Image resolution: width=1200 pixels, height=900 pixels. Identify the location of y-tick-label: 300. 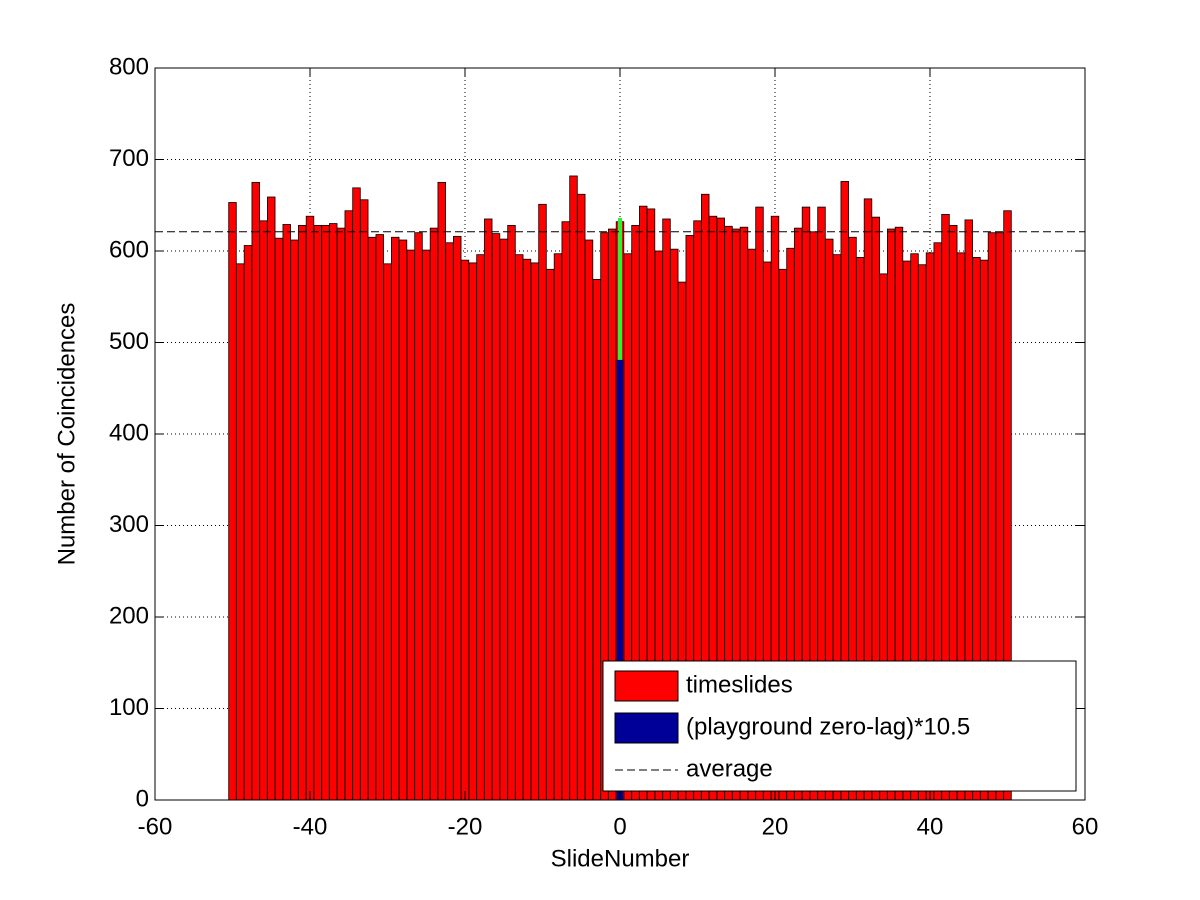
(129, 524).